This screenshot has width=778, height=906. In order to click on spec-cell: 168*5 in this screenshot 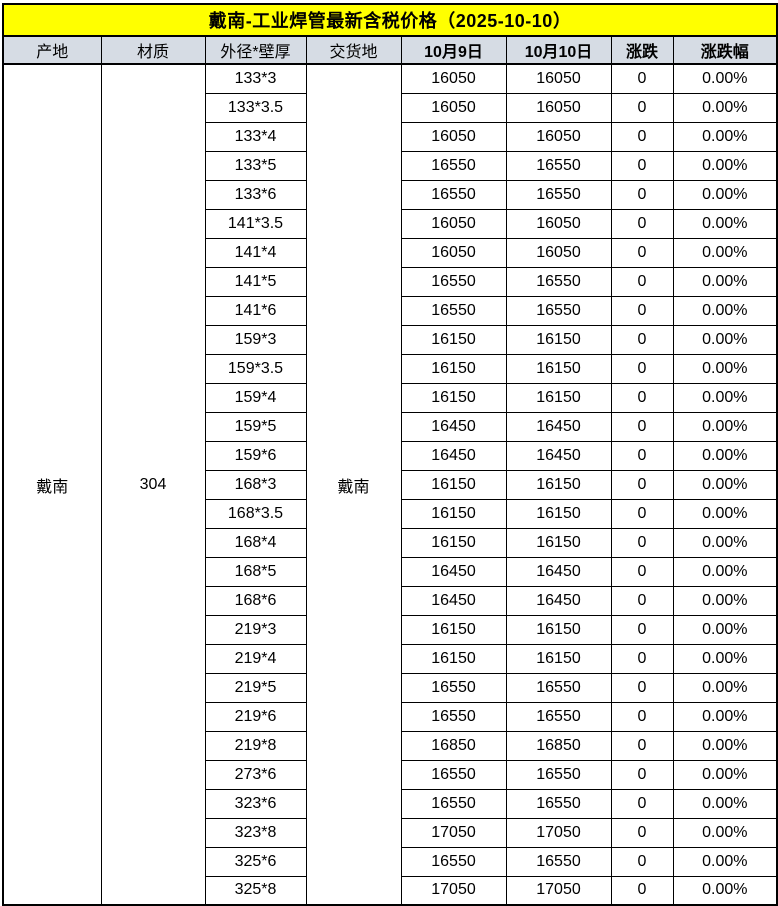, I will do `click(255, 571)`.